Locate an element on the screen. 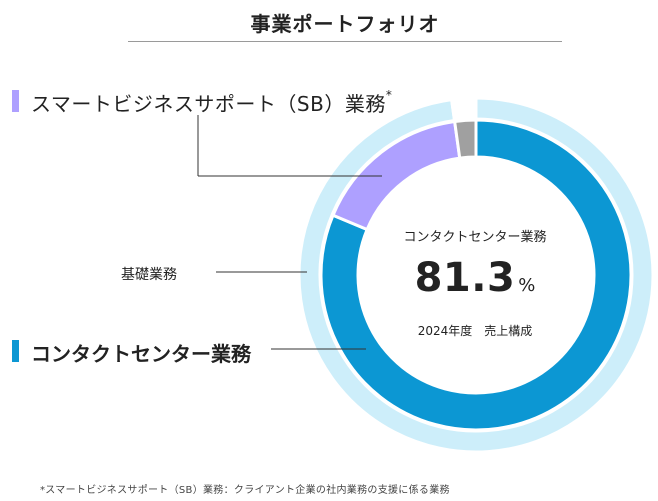  center-value: 81.3% is located at coordinates (475, 278).